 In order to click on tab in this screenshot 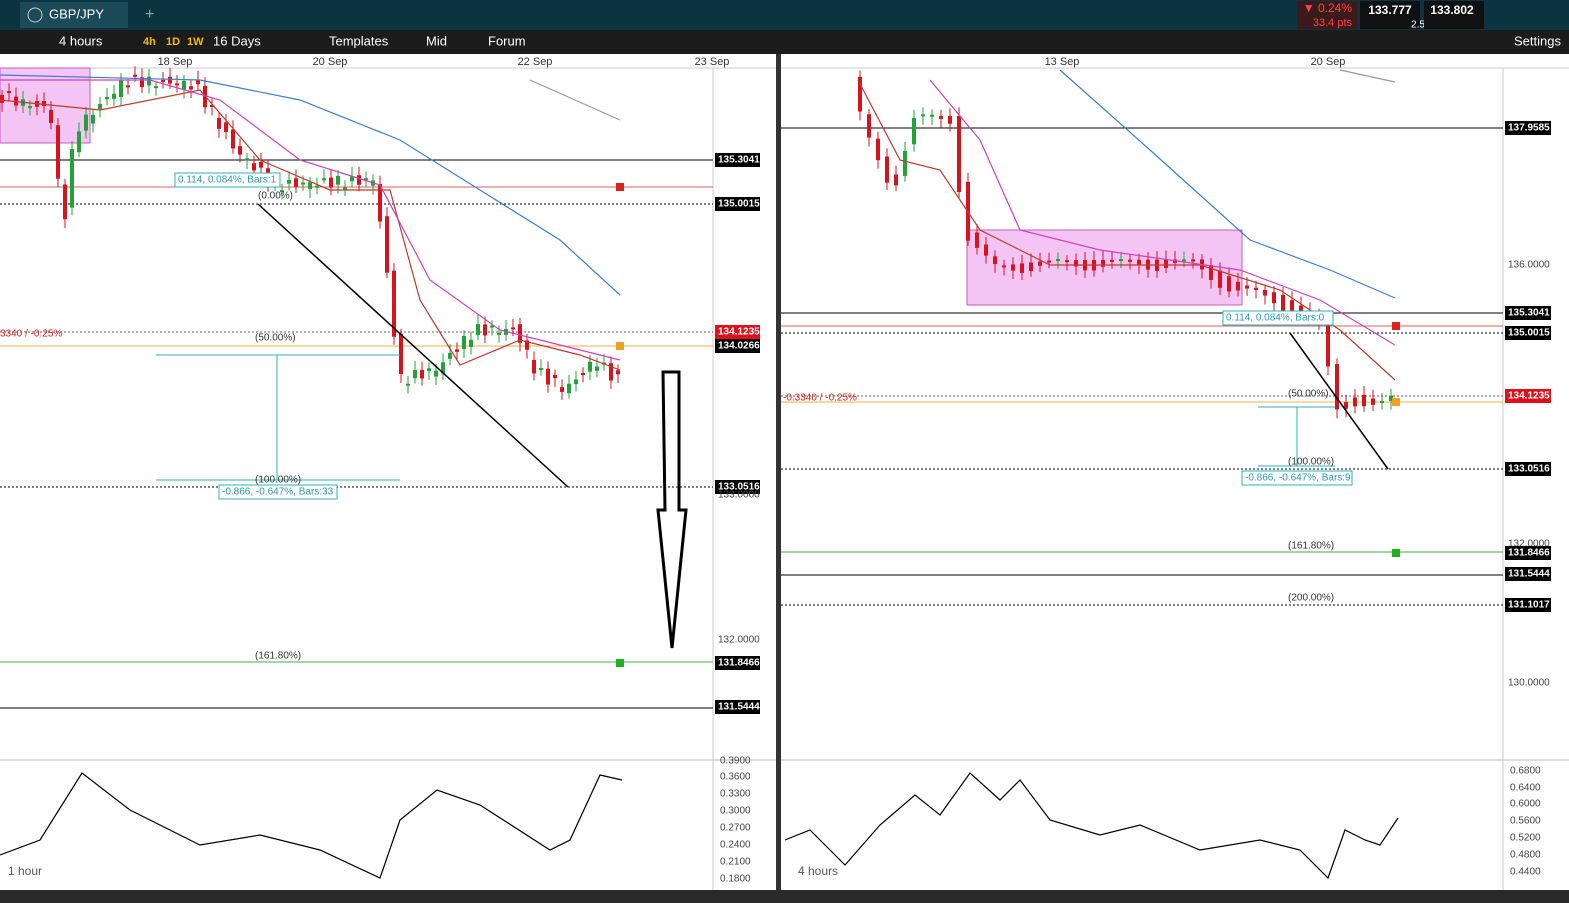, I will do `click(74, 15)`.